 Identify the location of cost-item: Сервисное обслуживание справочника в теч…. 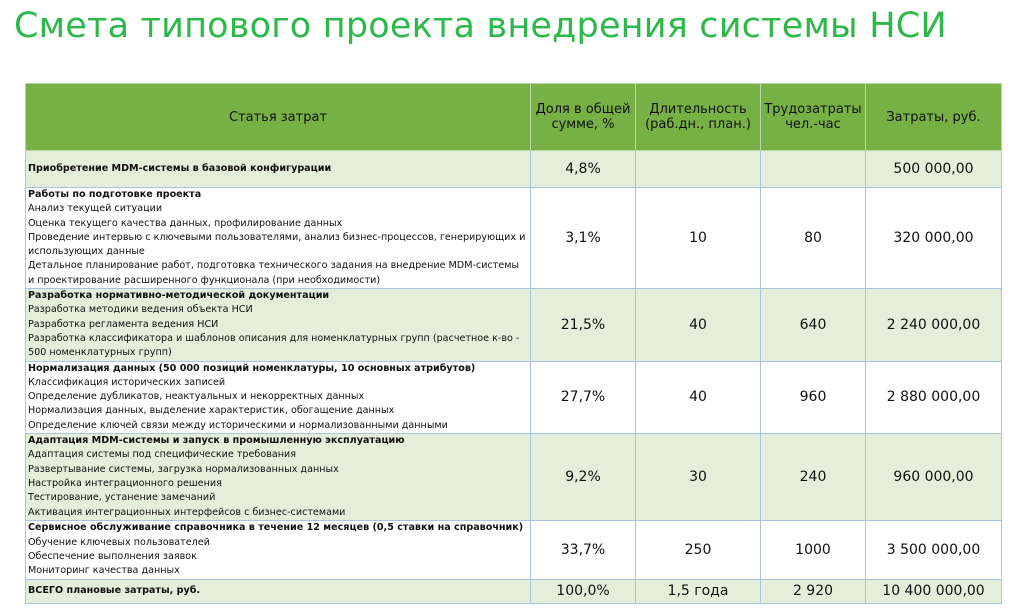
(278, 549).